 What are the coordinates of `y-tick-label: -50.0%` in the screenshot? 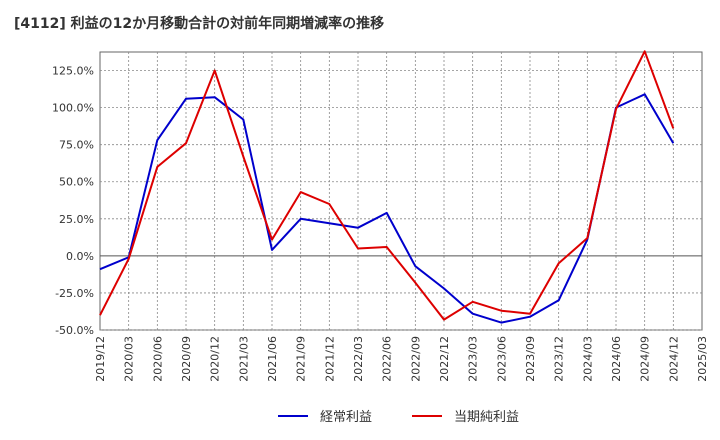 It's located at (74, 330).